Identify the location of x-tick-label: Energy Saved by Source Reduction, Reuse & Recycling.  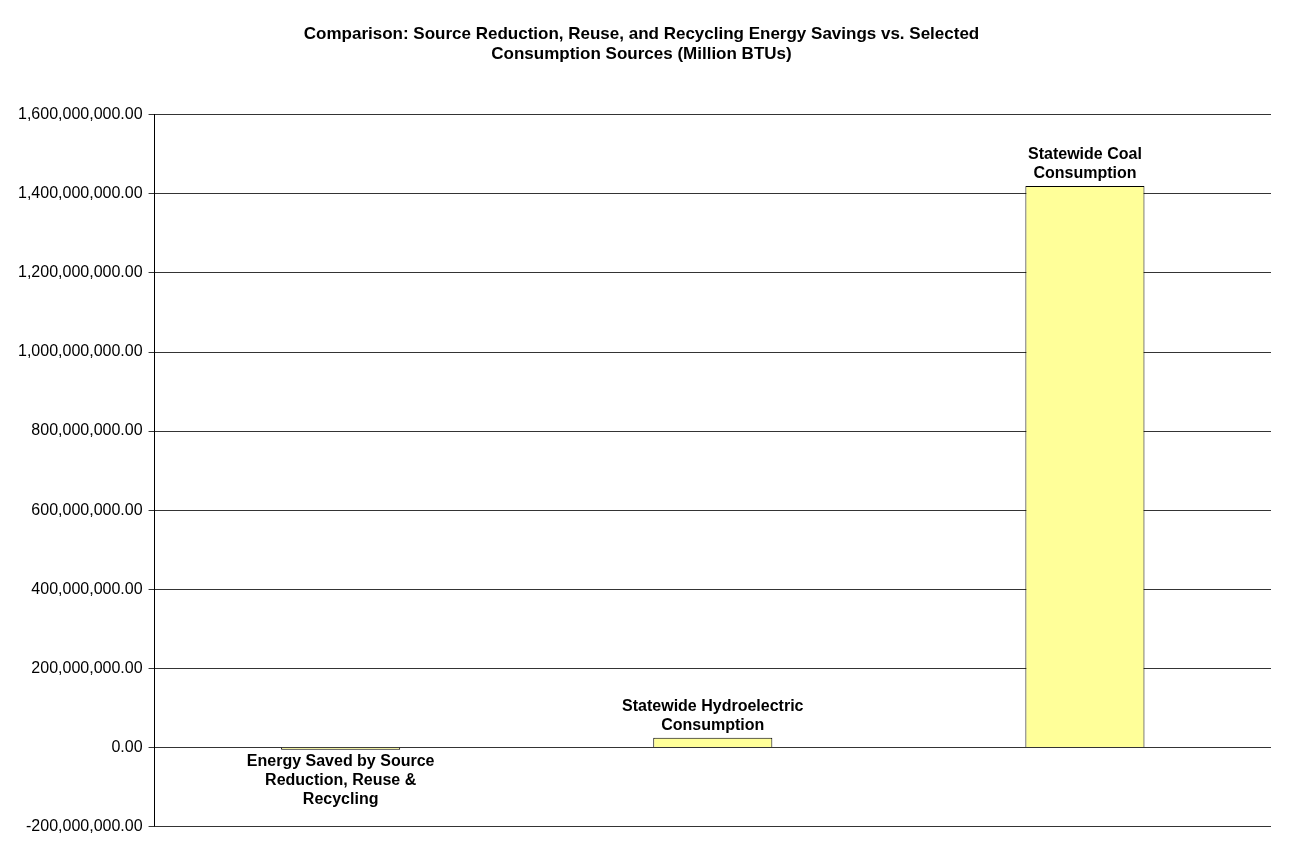
(340, 780).